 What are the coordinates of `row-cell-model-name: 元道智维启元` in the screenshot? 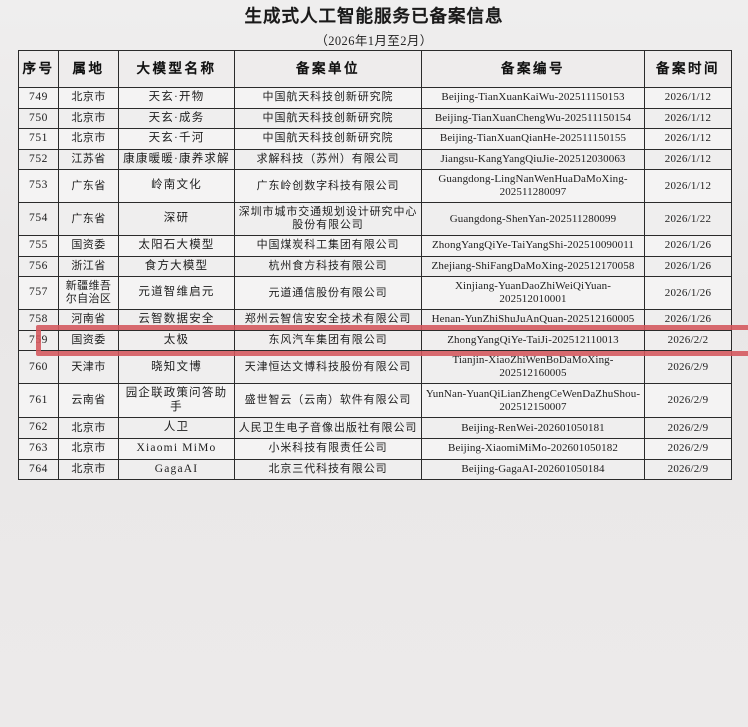 It's located at (176, 293).